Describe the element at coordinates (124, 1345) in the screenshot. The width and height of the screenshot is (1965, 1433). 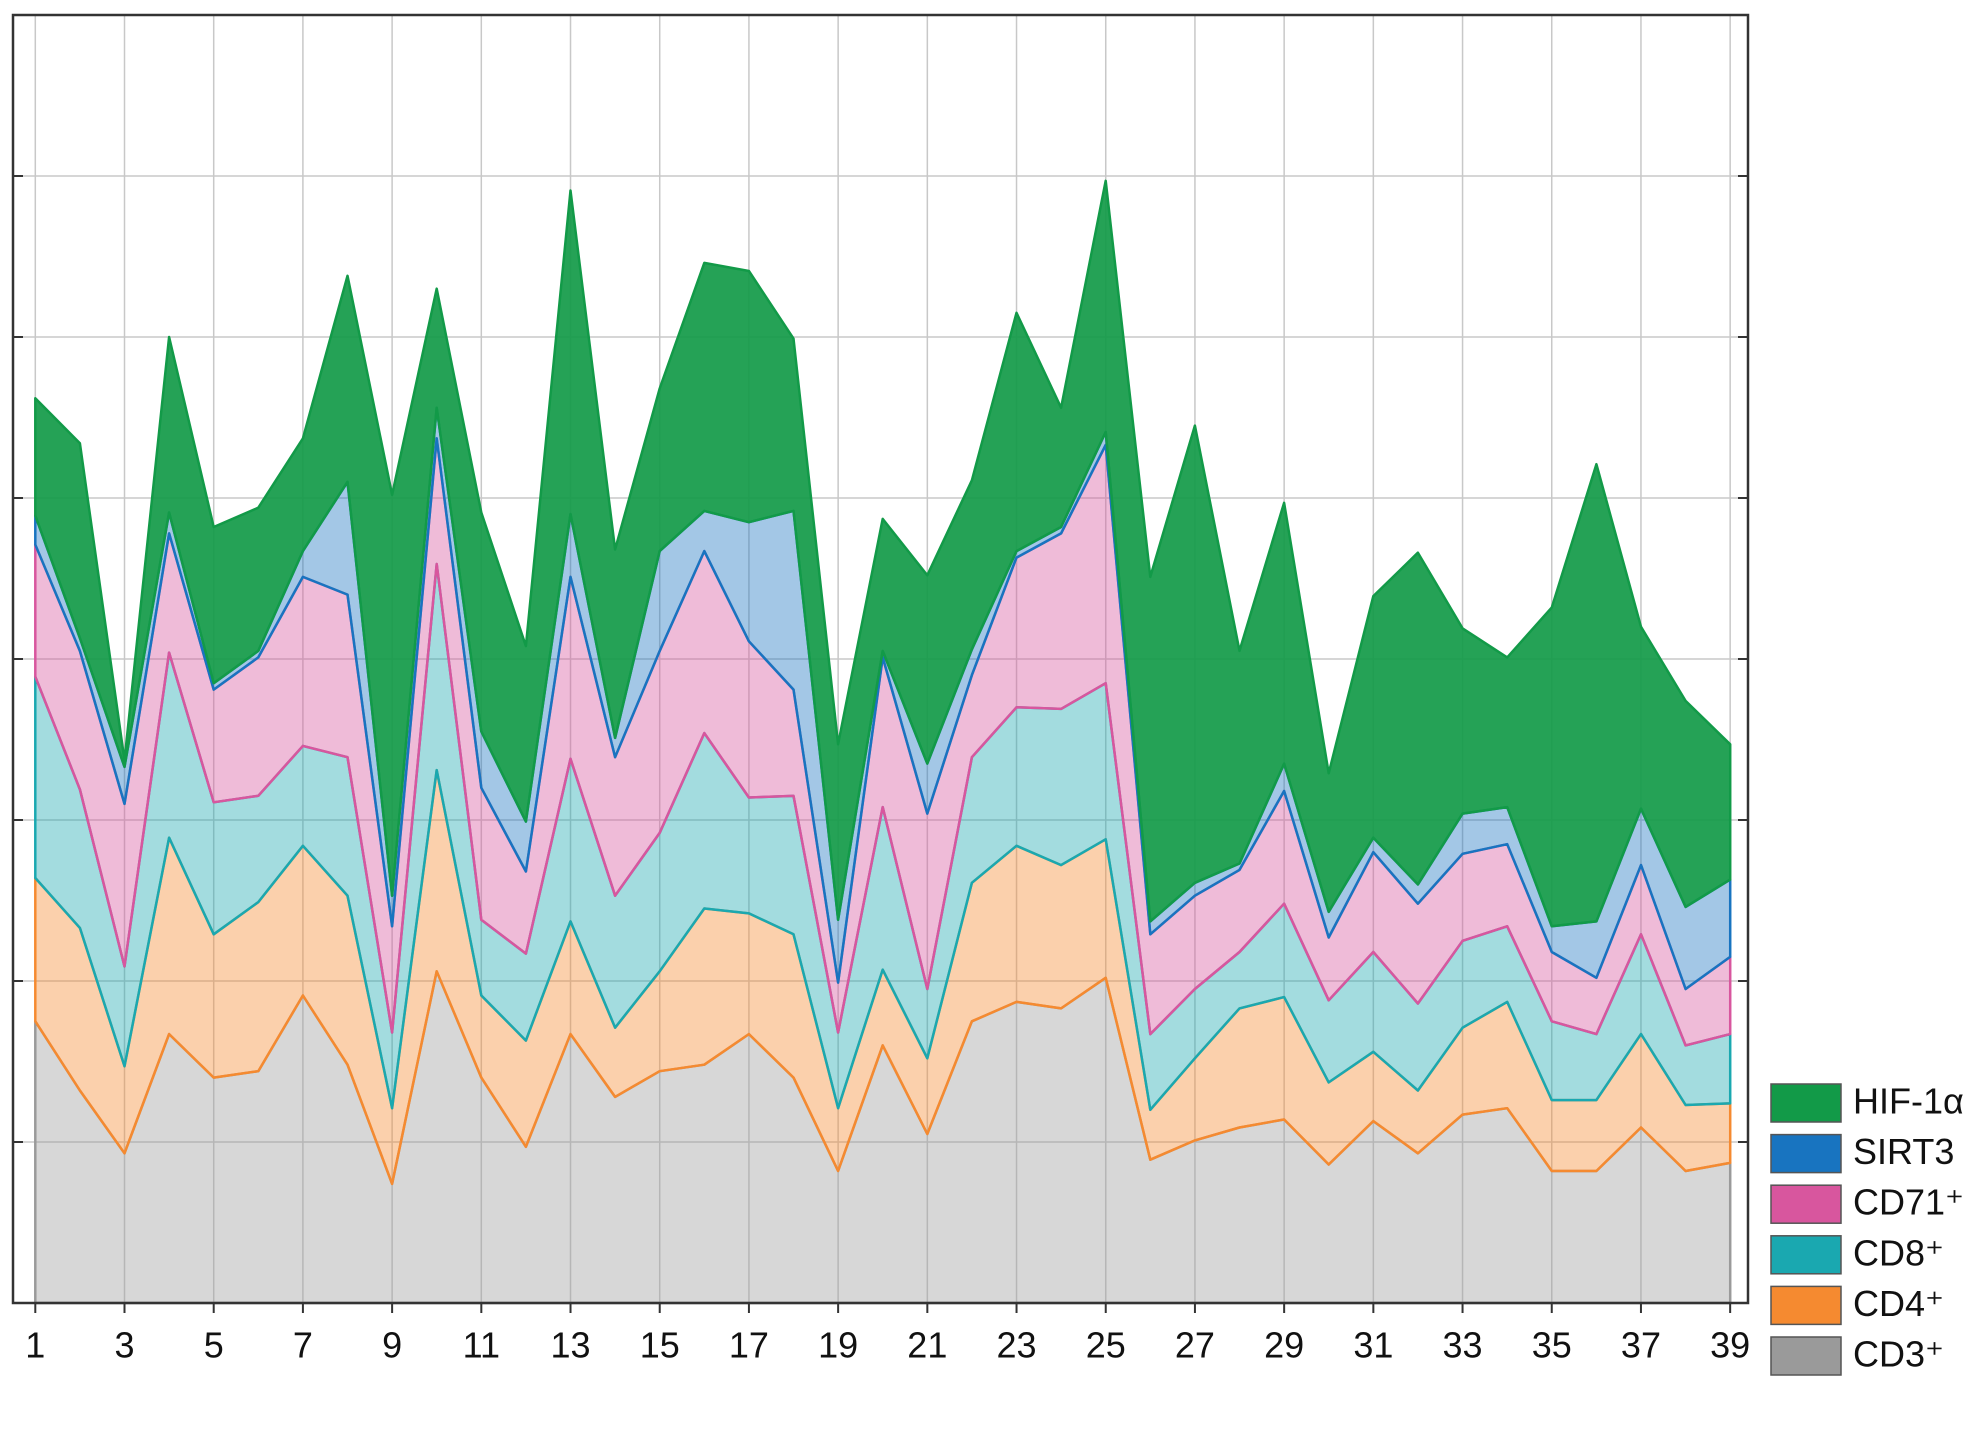
I see `x-tick-label: 3` at that location.